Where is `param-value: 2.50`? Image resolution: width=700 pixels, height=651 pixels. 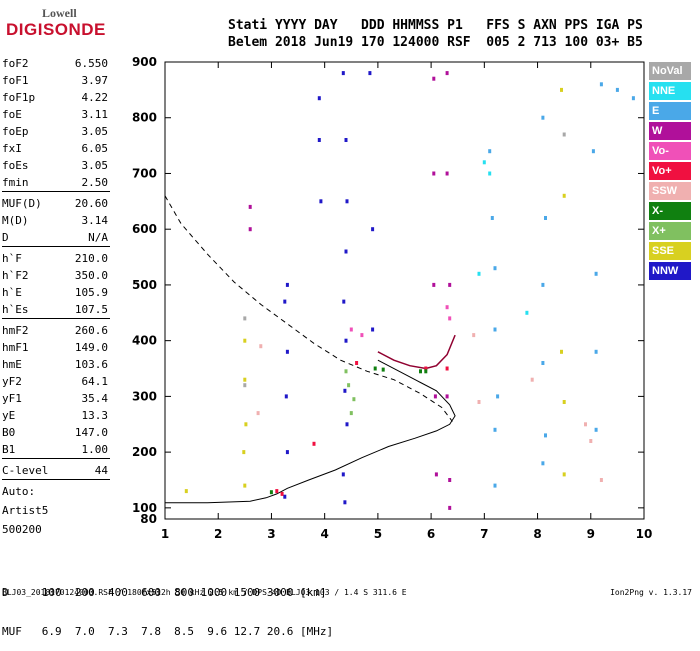
param-value: 2.50 is located at coordinates (95, 182).